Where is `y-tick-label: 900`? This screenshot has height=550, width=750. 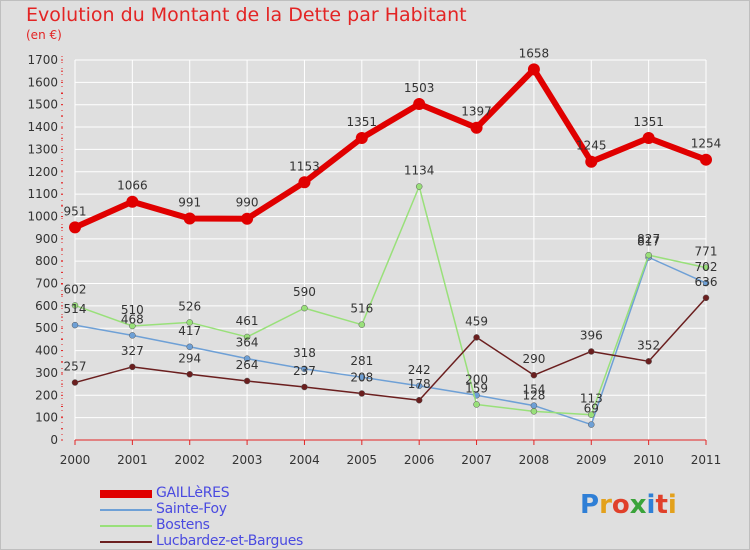 y-tick-label: 900 is located at coordinates (46, 239).